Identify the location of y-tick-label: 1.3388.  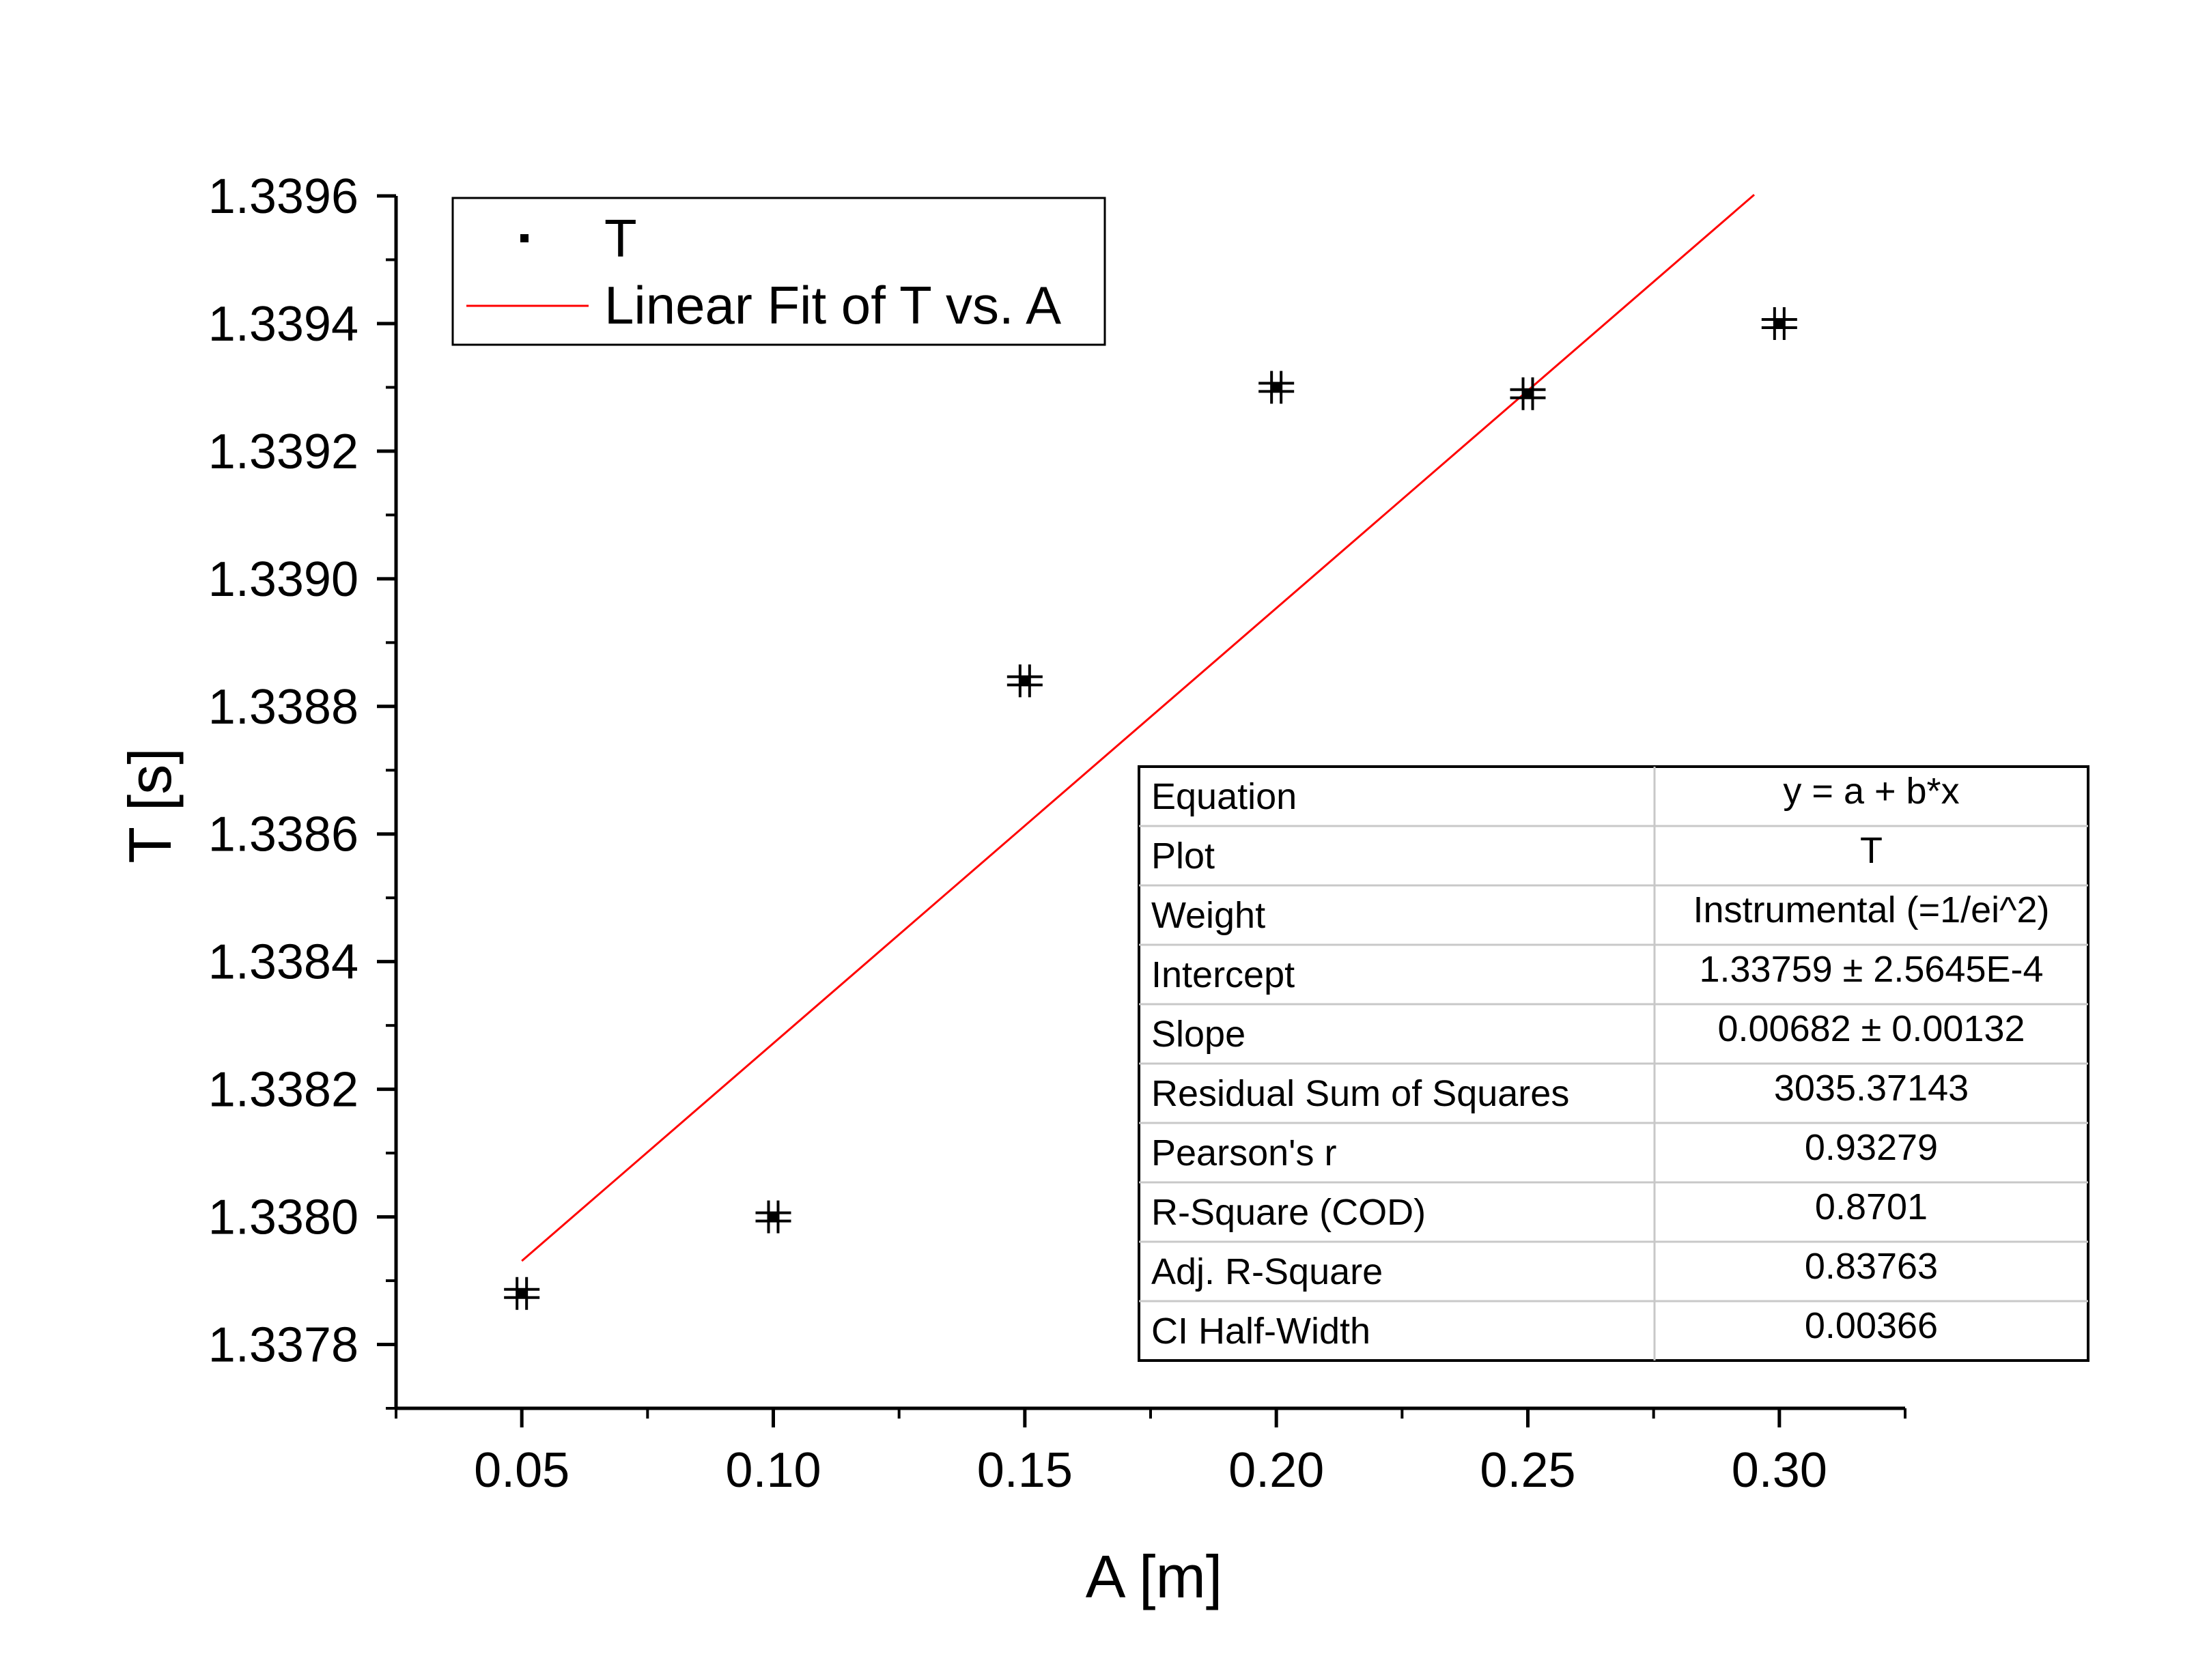
(283, 707).